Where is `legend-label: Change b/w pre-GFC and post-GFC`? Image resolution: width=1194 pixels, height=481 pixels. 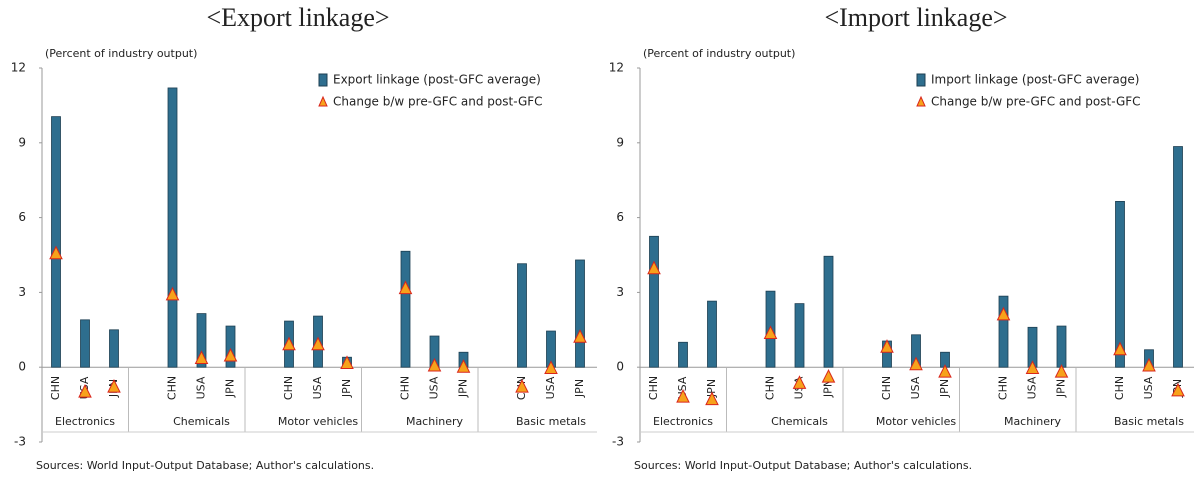 legend-label: Change b/w pre-GFC and post-GFC is located at coordinates (1036, 102).